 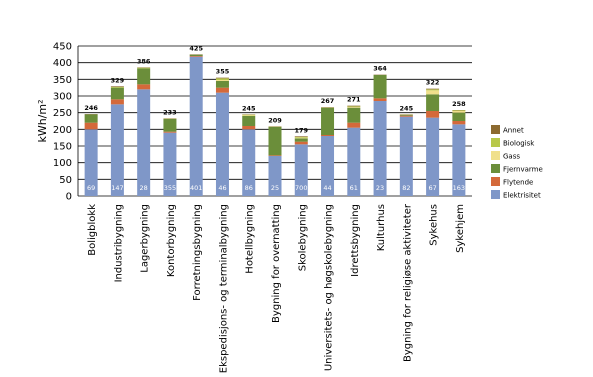 I want to click on total-label: 209, so click(x=275, y=120).